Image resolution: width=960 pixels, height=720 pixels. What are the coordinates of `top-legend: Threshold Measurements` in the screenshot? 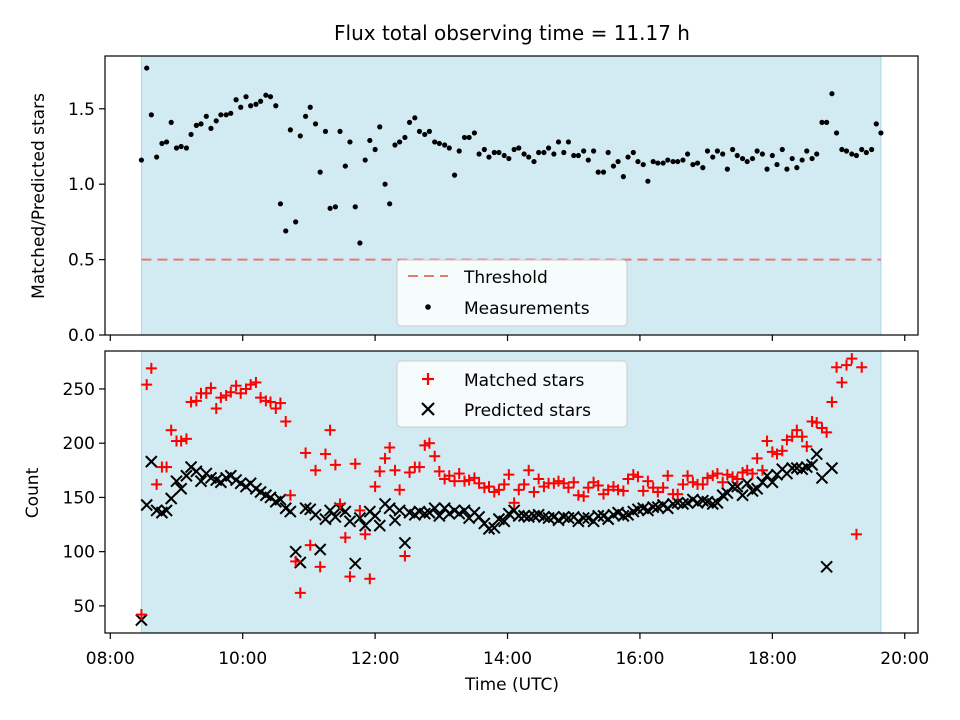 It's located at (512, 293).